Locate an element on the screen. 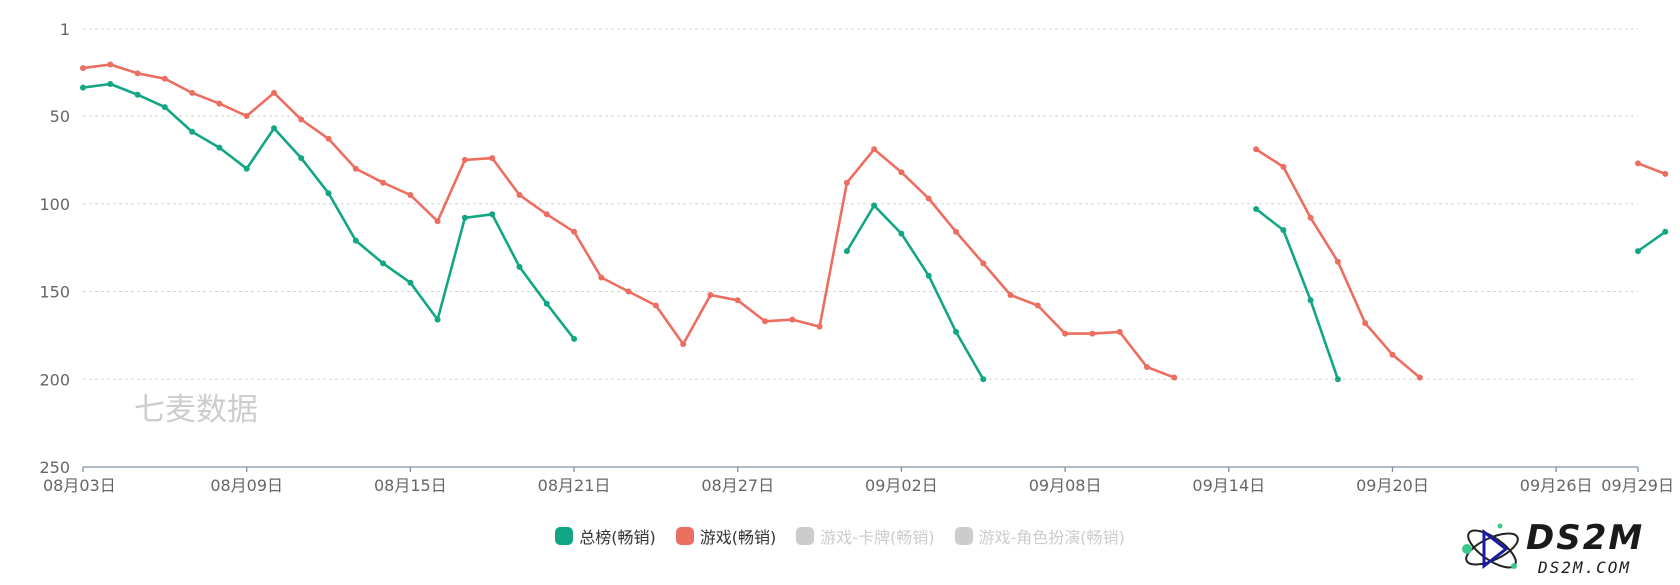 The height and width of the screenshot is (585, 1680). legend-item-games: 游戏(畅销) is located at coordinates (726, 536).